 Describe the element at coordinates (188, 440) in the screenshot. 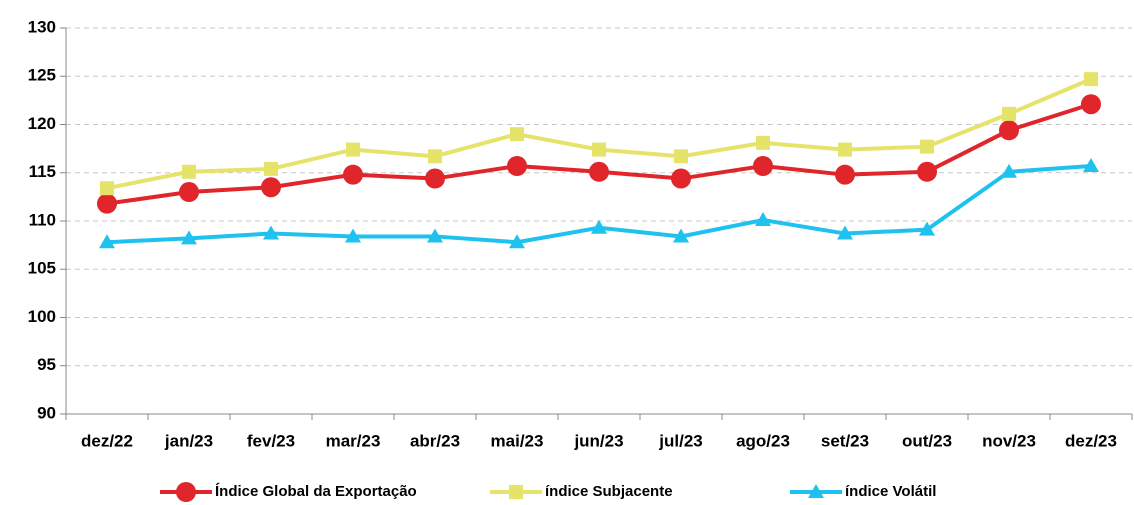

I see `x-tick-label: jan/23` at that location.